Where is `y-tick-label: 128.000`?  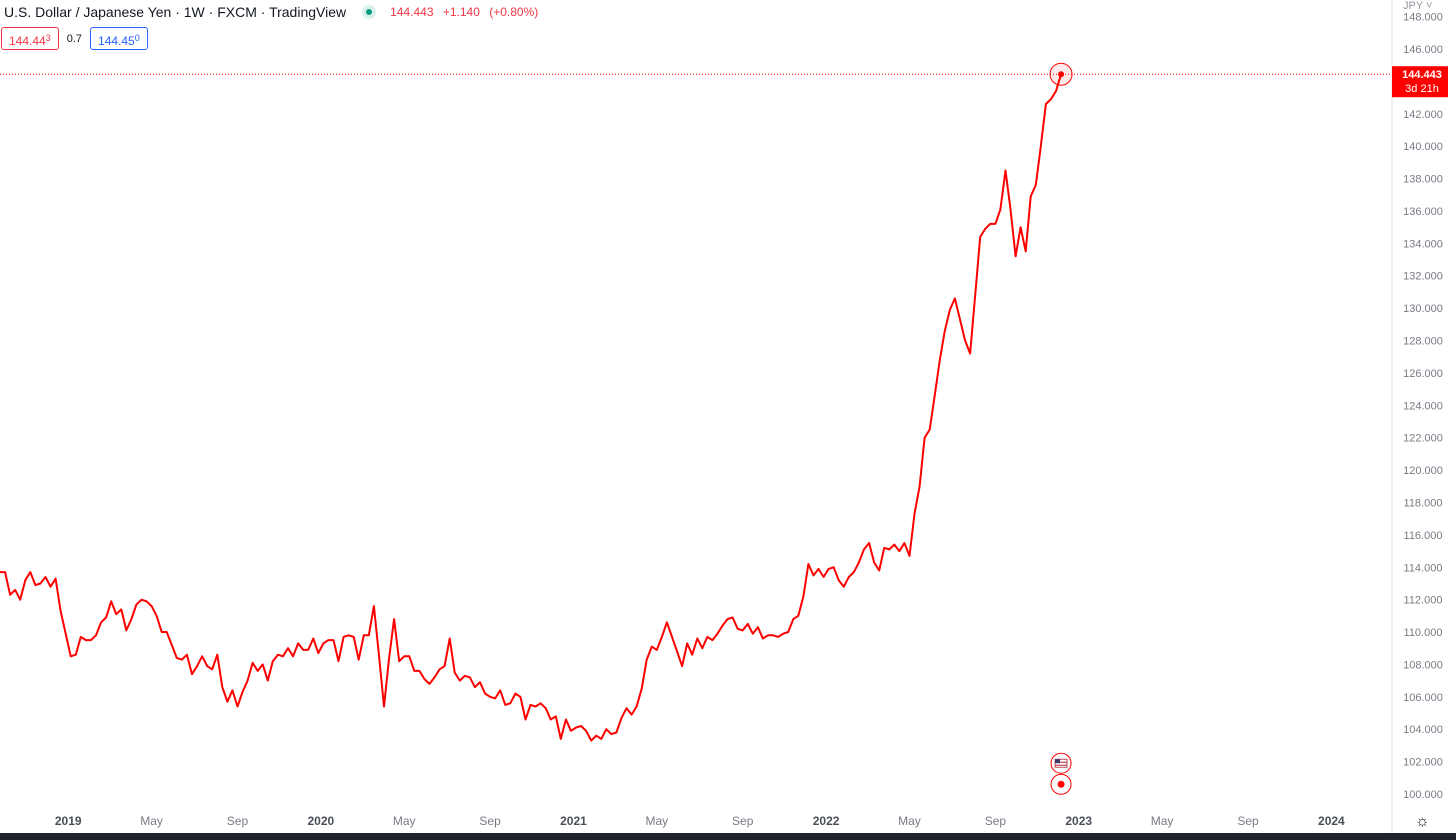
y-tick-label: 128.000 is located at coordinates (1423, 342).